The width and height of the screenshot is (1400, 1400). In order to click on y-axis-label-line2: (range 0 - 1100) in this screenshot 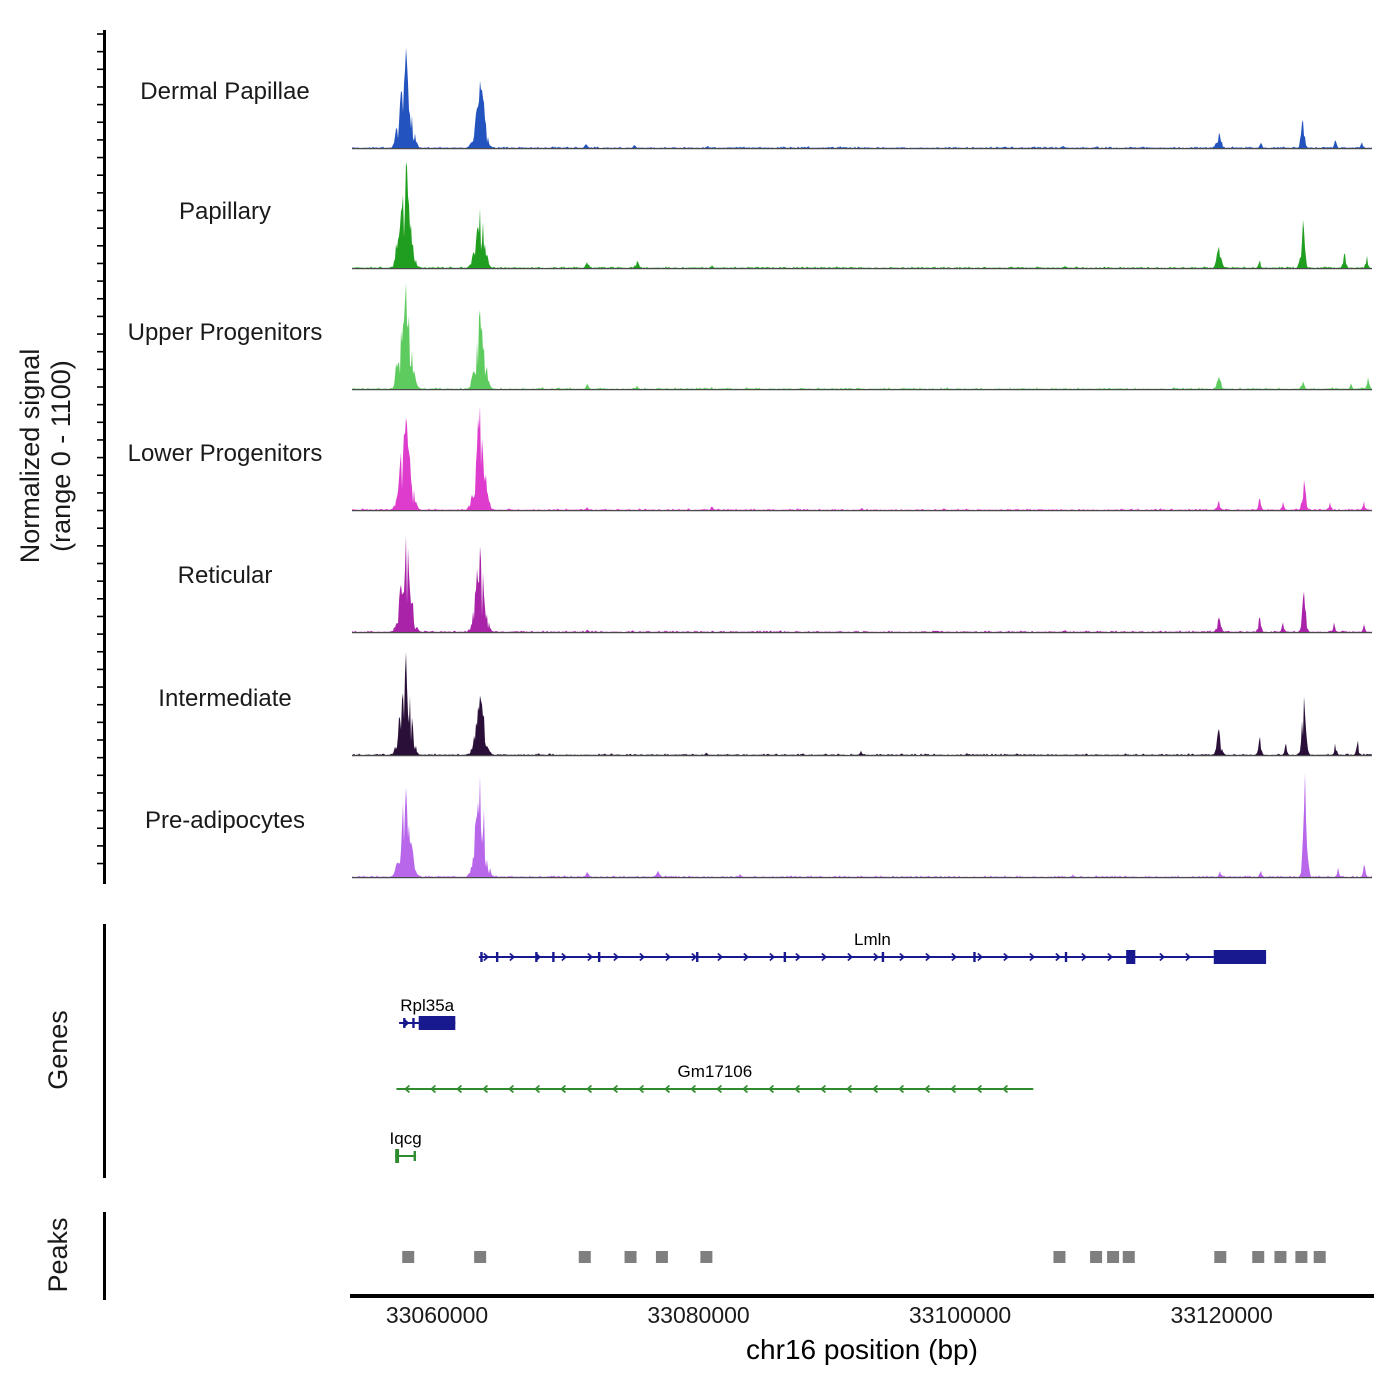, I will do `click(61, 456)`.